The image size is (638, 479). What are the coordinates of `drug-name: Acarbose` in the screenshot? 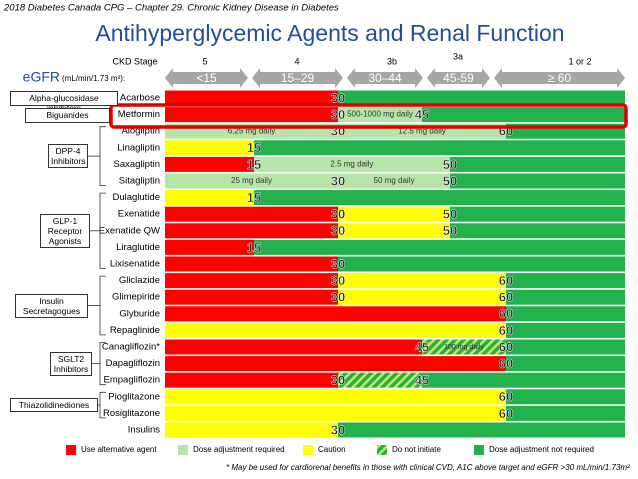 It's located at (140, 98).